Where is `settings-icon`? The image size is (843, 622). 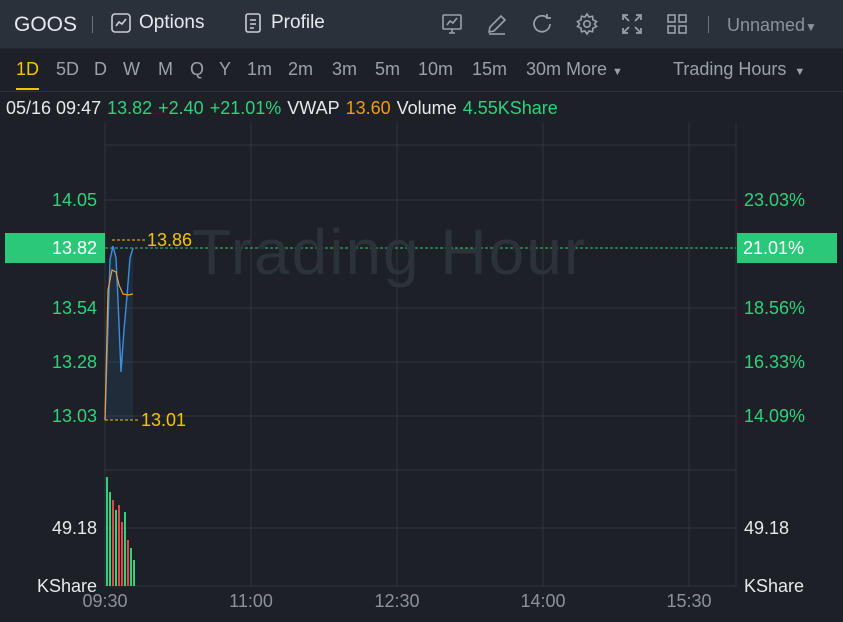 settings-icon is located at coordinates (587, 24).